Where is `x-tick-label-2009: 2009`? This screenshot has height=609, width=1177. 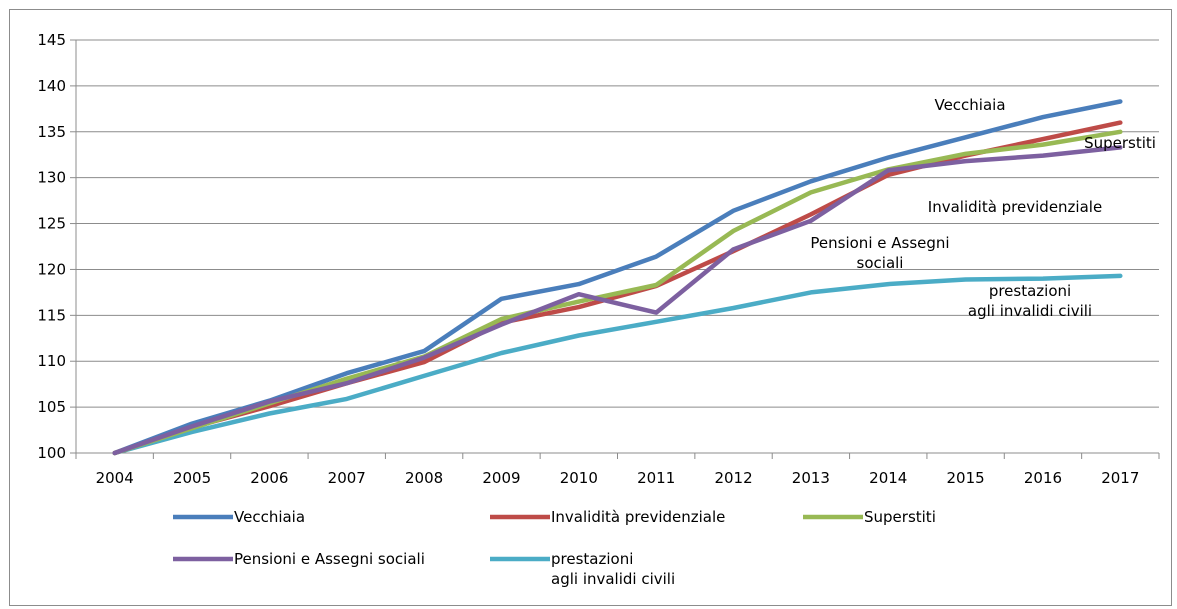 x-tick-label-2009: 2009 is located at coordinates (501, 478).